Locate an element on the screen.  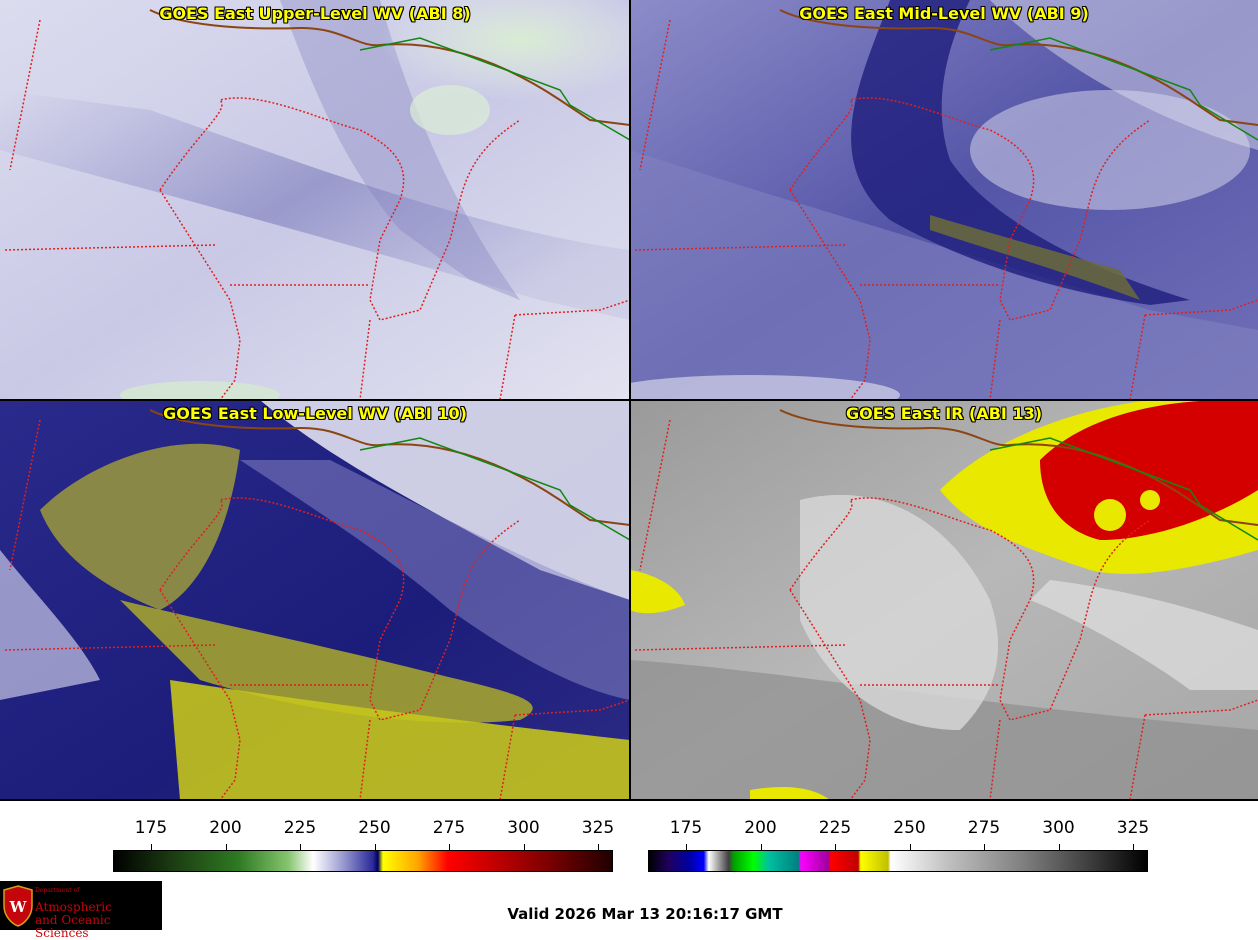
uw-crest-icon: W is located at coordinates (18, 906).